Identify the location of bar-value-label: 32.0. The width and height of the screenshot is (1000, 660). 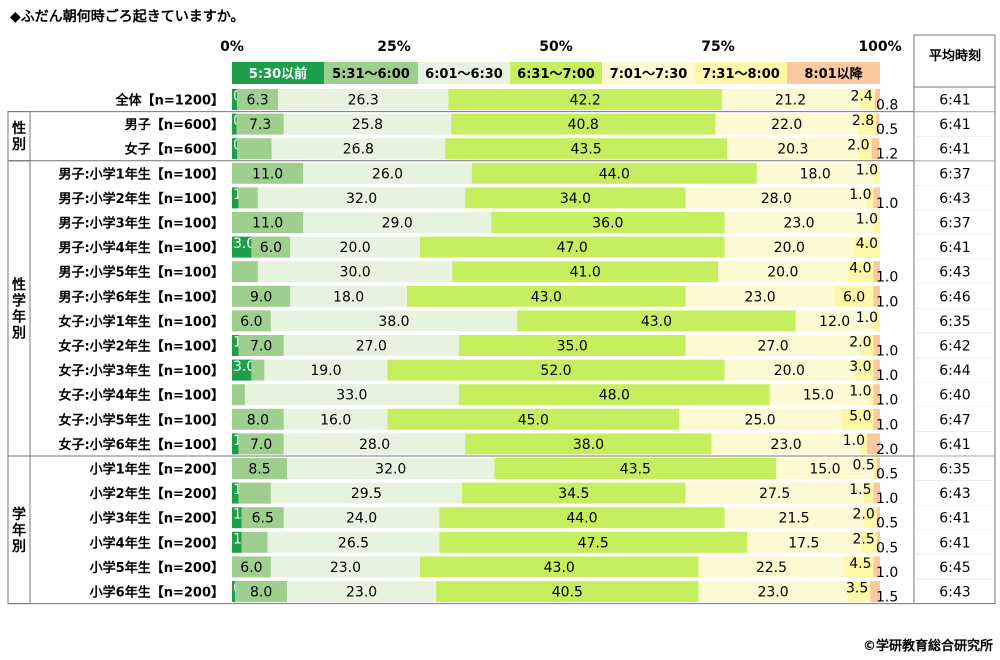
(390, 470).